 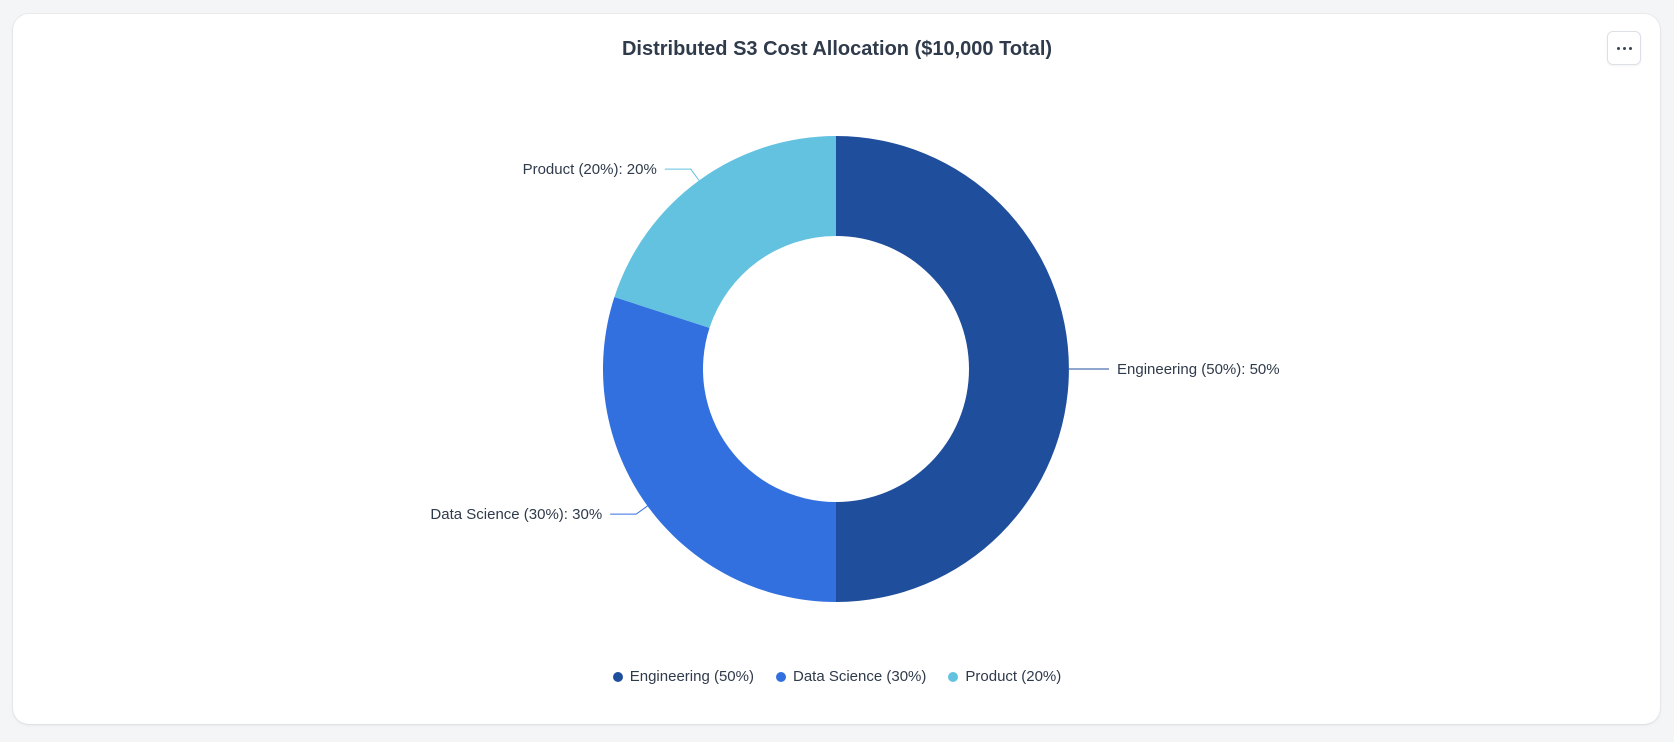 I want to click on slice-product, so click(x=725, y=232).